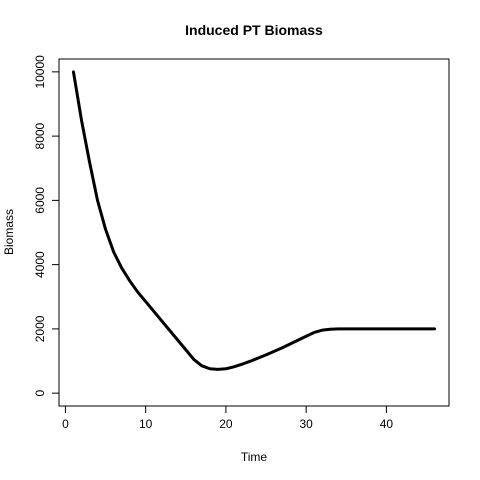 The height and width of the screenshot is (480, 480). I want to click on y-tick-label: 8000, so click(40, 135).